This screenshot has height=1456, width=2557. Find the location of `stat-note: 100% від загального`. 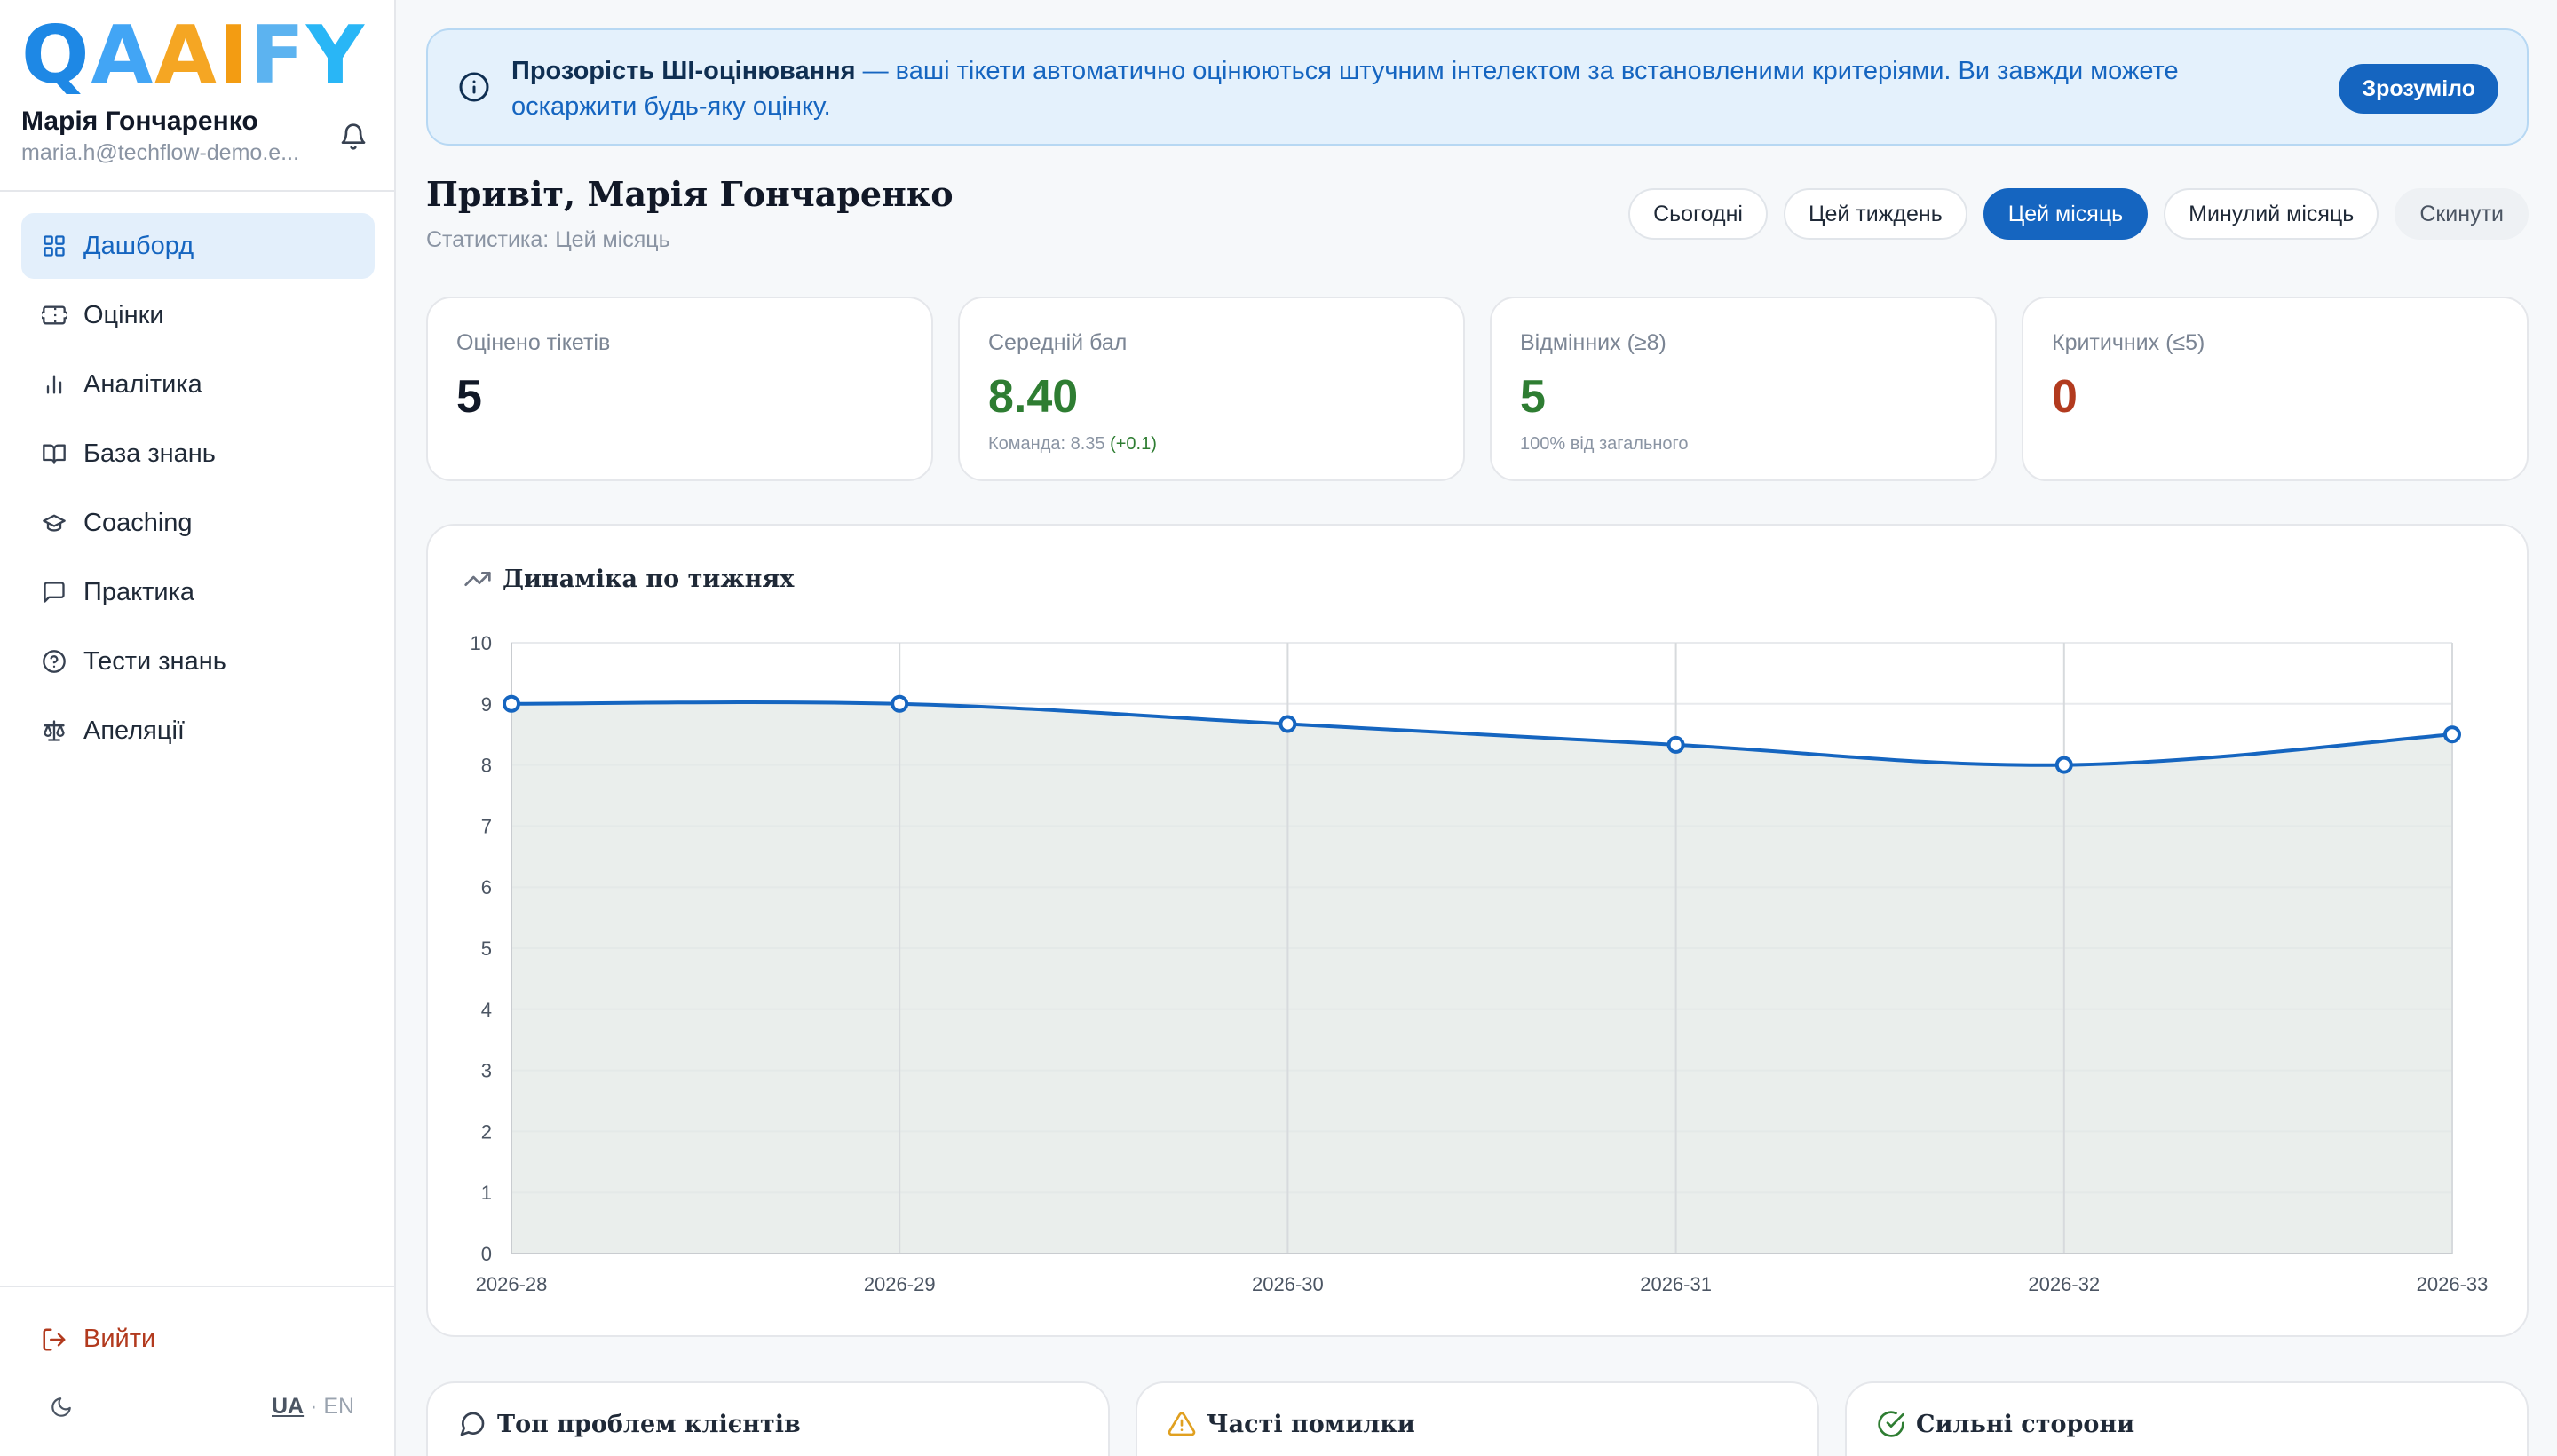

stat-note: 100% від загального is located at coordinates (1604, 444).